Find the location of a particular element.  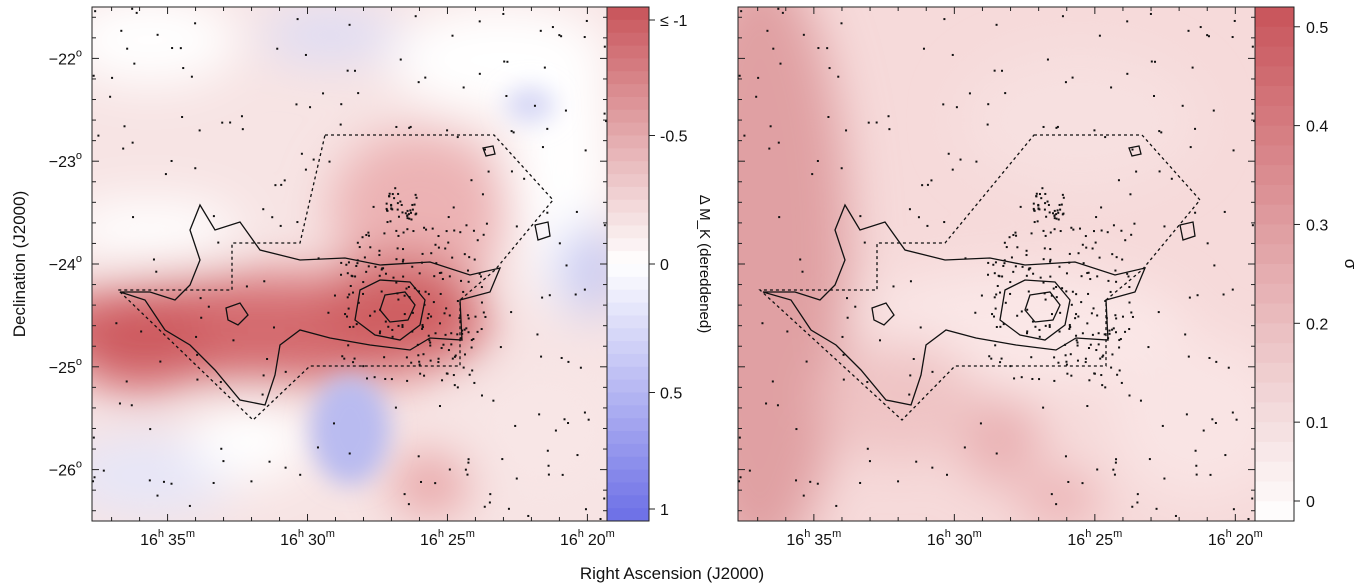

x-tick-hours: 16 is located at coordinates (936, 540).